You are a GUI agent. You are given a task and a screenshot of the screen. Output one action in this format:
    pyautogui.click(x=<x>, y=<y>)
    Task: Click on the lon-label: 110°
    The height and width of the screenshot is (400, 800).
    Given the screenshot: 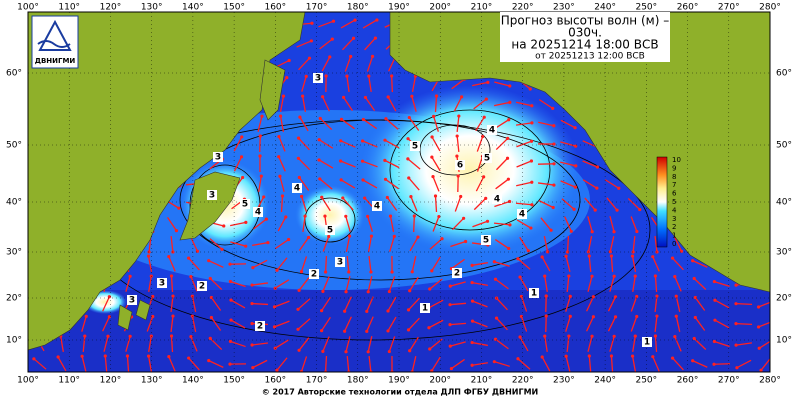 What is the action you would take?
    pyautogui.click(x=69, y=8)
    